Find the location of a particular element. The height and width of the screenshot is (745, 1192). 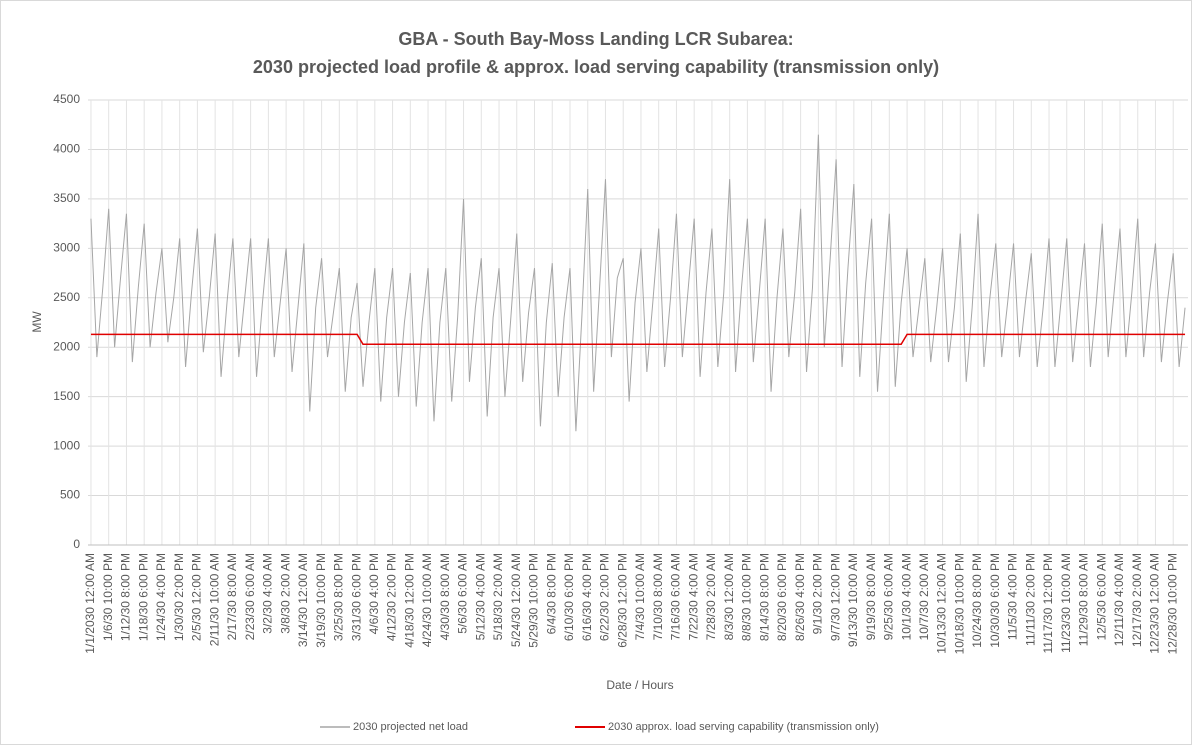

y-tick-label: 500 is located at coordinates (70, 495).